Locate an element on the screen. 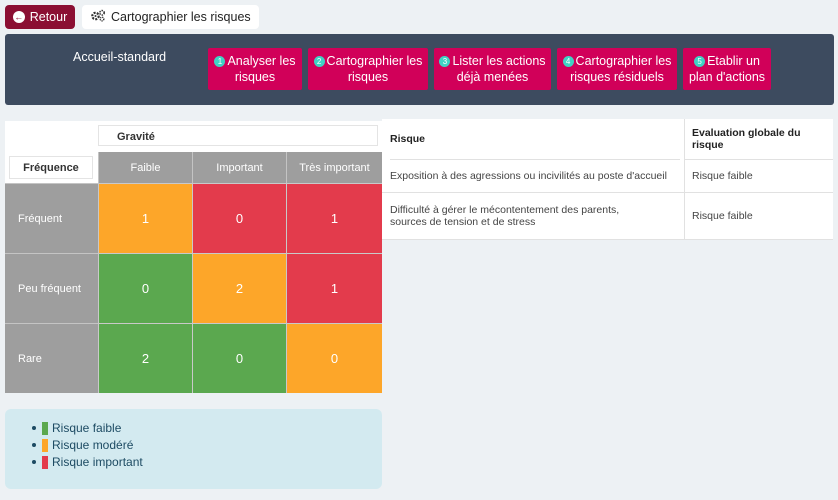 This screenshot has height=500, width=838. step-label: risques résiduels is located at coordinates (617, 77).